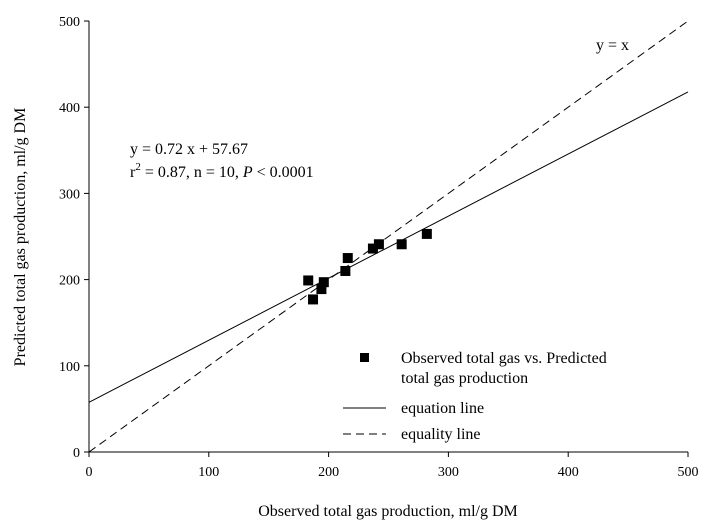 The width and height of the screenshot is (702, 522). I want to click on y-tick-label: 0, so click(76, 453).